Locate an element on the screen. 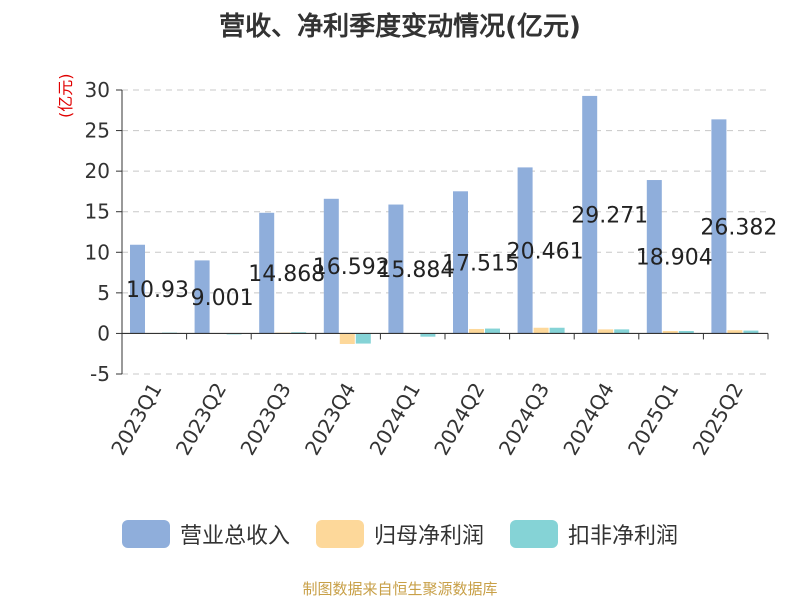 This screenshot has width=800, height=600. x-tick-label: 2024Q4 is located at coordinates (588, 419).